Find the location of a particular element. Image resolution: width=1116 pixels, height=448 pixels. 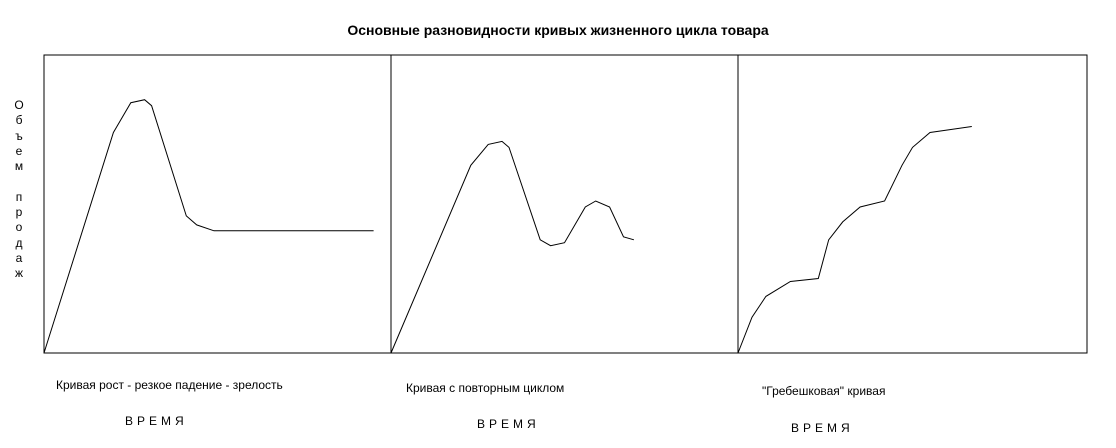

caption-curve-1: Кривая рост - резкое падение - зрелость is located at coordinates (169, 385).